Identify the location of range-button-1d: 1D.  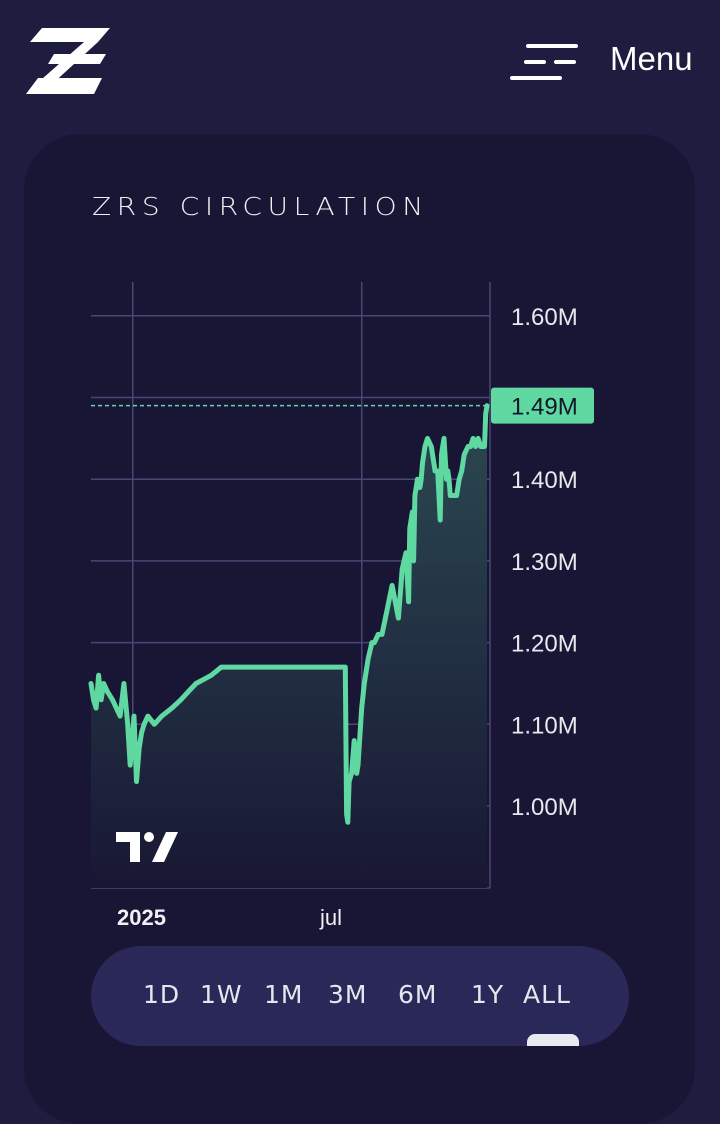
(162, 994).